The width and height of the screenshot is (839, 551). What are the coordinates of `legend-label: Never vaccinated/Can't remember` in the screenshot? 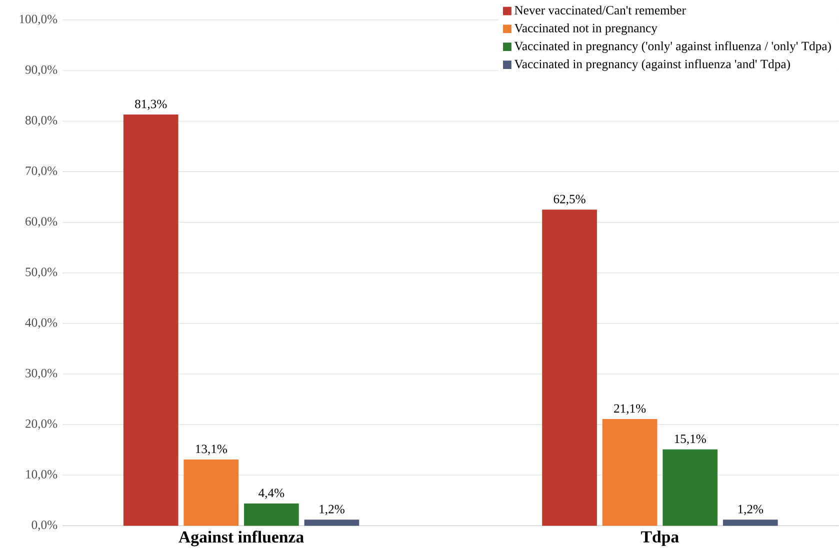 It's located at (600, 10).